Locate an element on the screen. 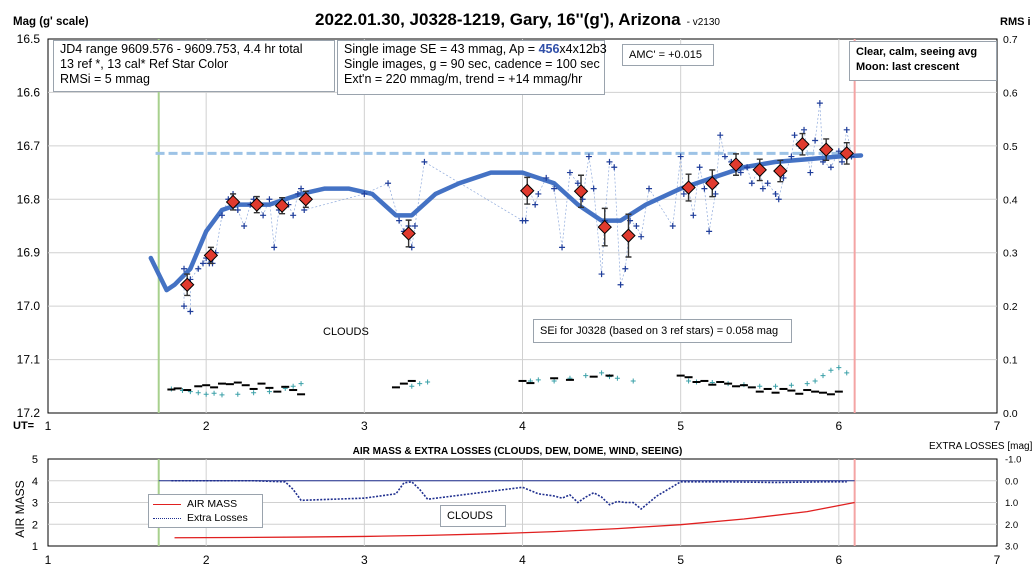 The image size is (1035, 574). main-y-tick-label: 16.5 is located at coordinates (29, 39).